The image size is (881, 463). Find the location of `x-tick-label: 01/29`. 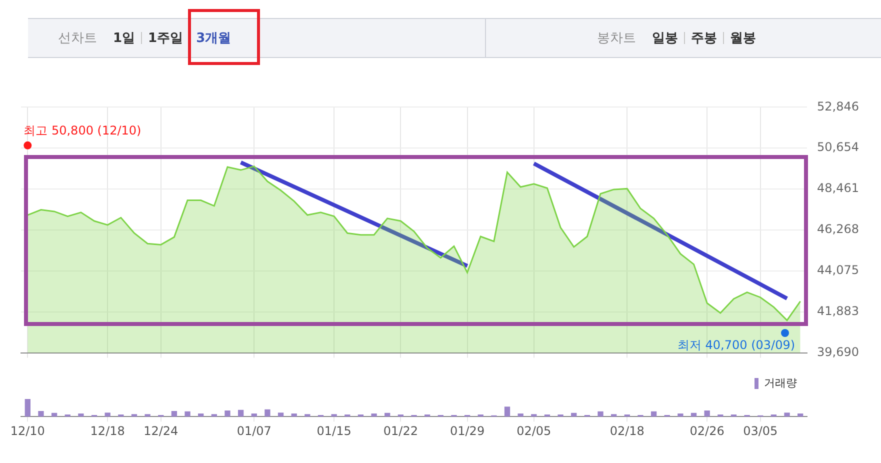

x-tick-label: 01/29 is located at coordinates (467, 431).